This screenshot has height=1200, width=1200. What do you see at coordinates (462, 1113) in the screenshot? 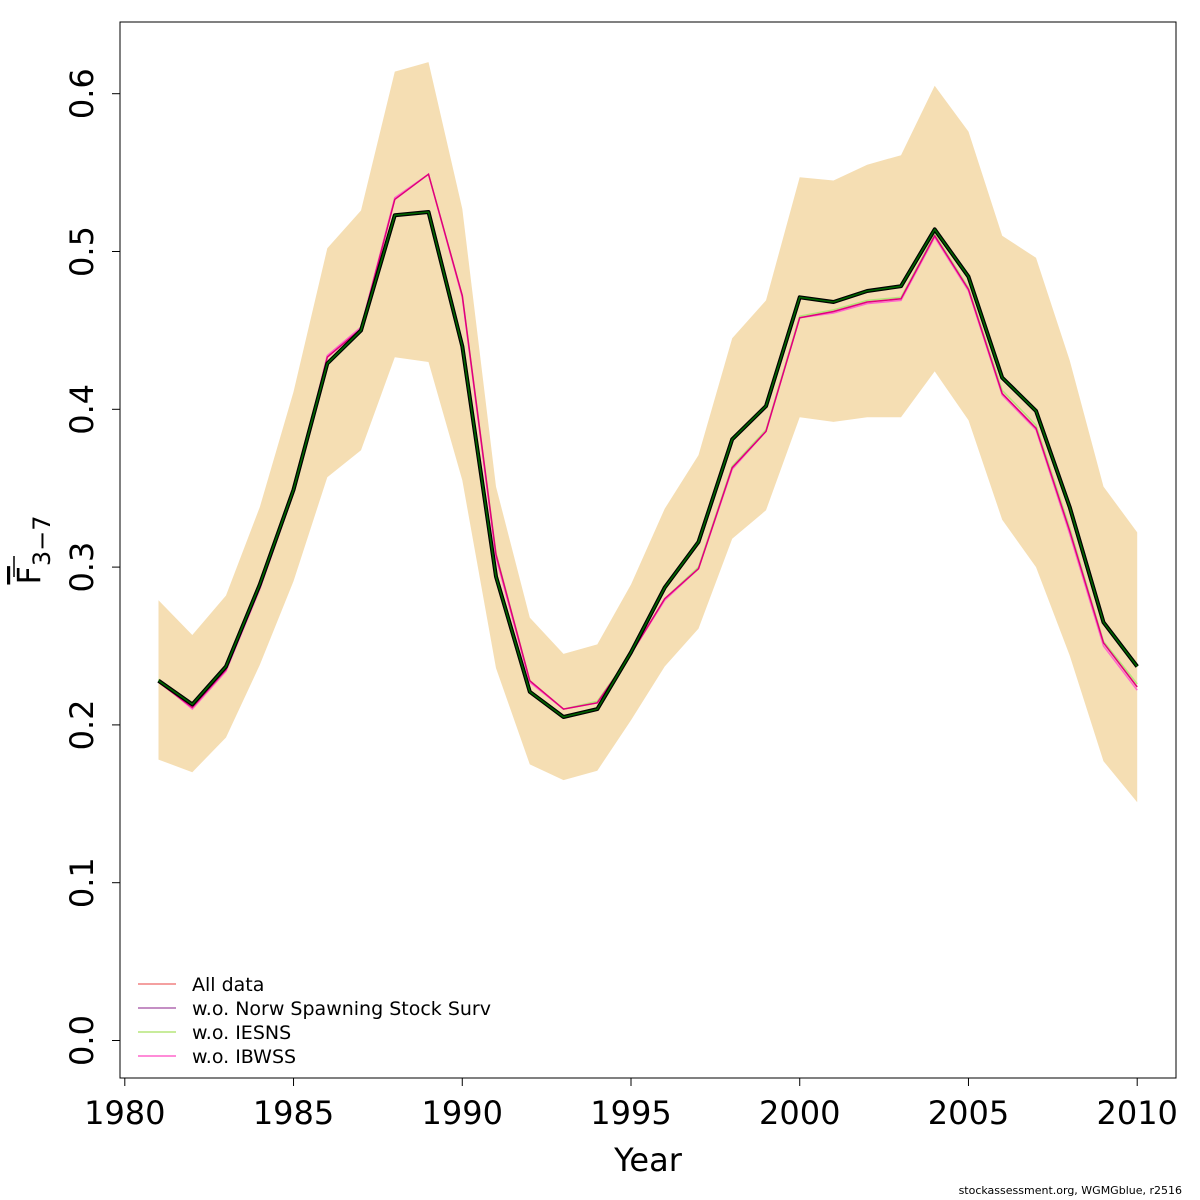
I see `x-tick-label: 1990` at bounding box center [462, 1113].